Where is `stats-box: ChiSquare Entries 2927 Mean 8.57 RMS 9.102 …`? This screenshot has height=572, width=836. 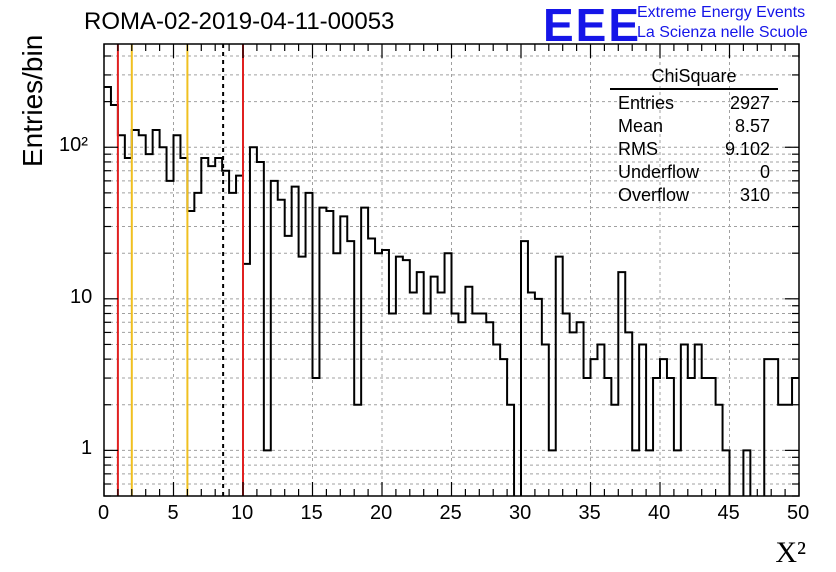
stats-box: ChiSquare Entries 2927 Mean 8.57 RMS 9.102 … is located at coordinates (694, 136).